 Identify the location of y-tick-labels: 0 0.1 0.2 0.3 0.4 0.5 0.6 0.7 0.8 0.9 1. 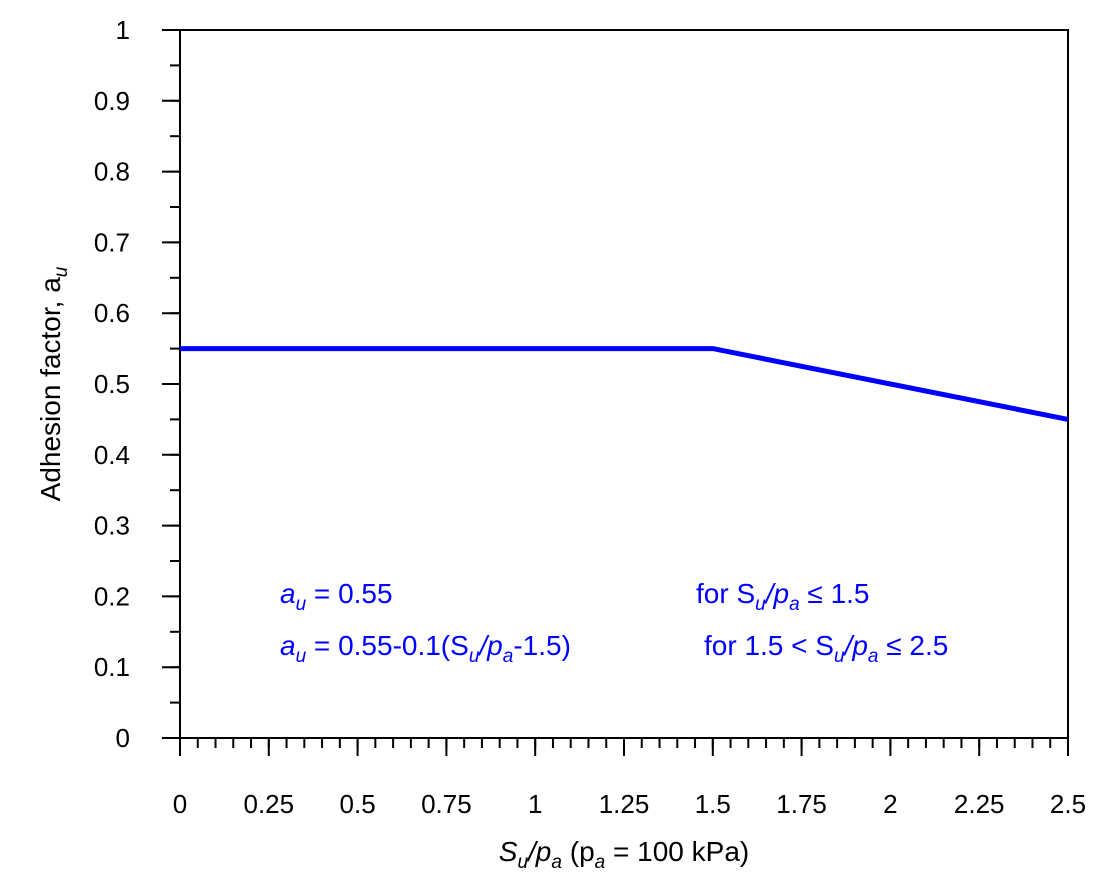
(112, 384).